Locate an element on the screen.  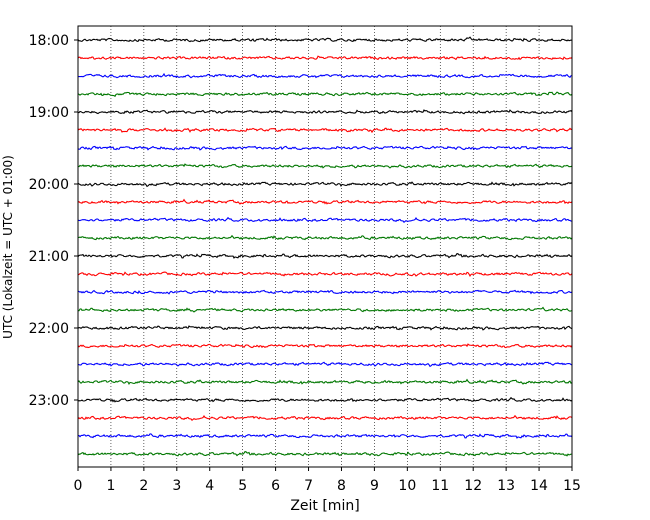
x-tick-label: 7 is located at coordinates (308, 486).